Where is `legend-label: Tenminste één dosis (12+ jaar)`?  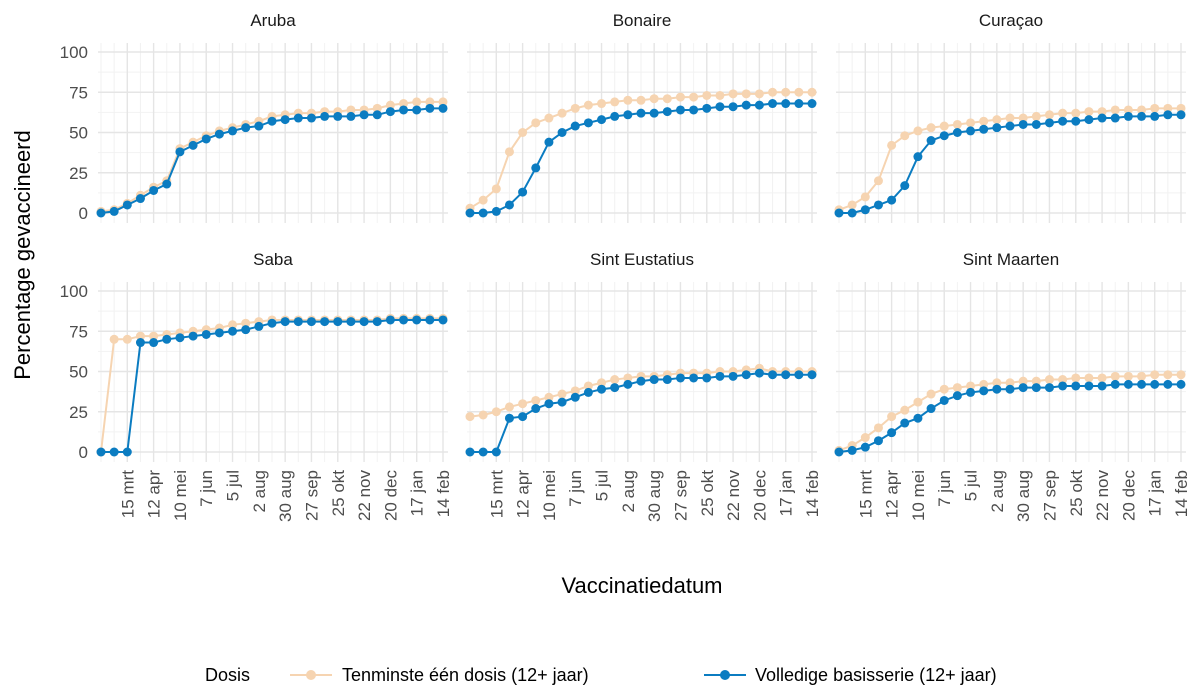 legend-label: Tenminste één dosis (12+ jaar) is located at coordinates (465, 675).